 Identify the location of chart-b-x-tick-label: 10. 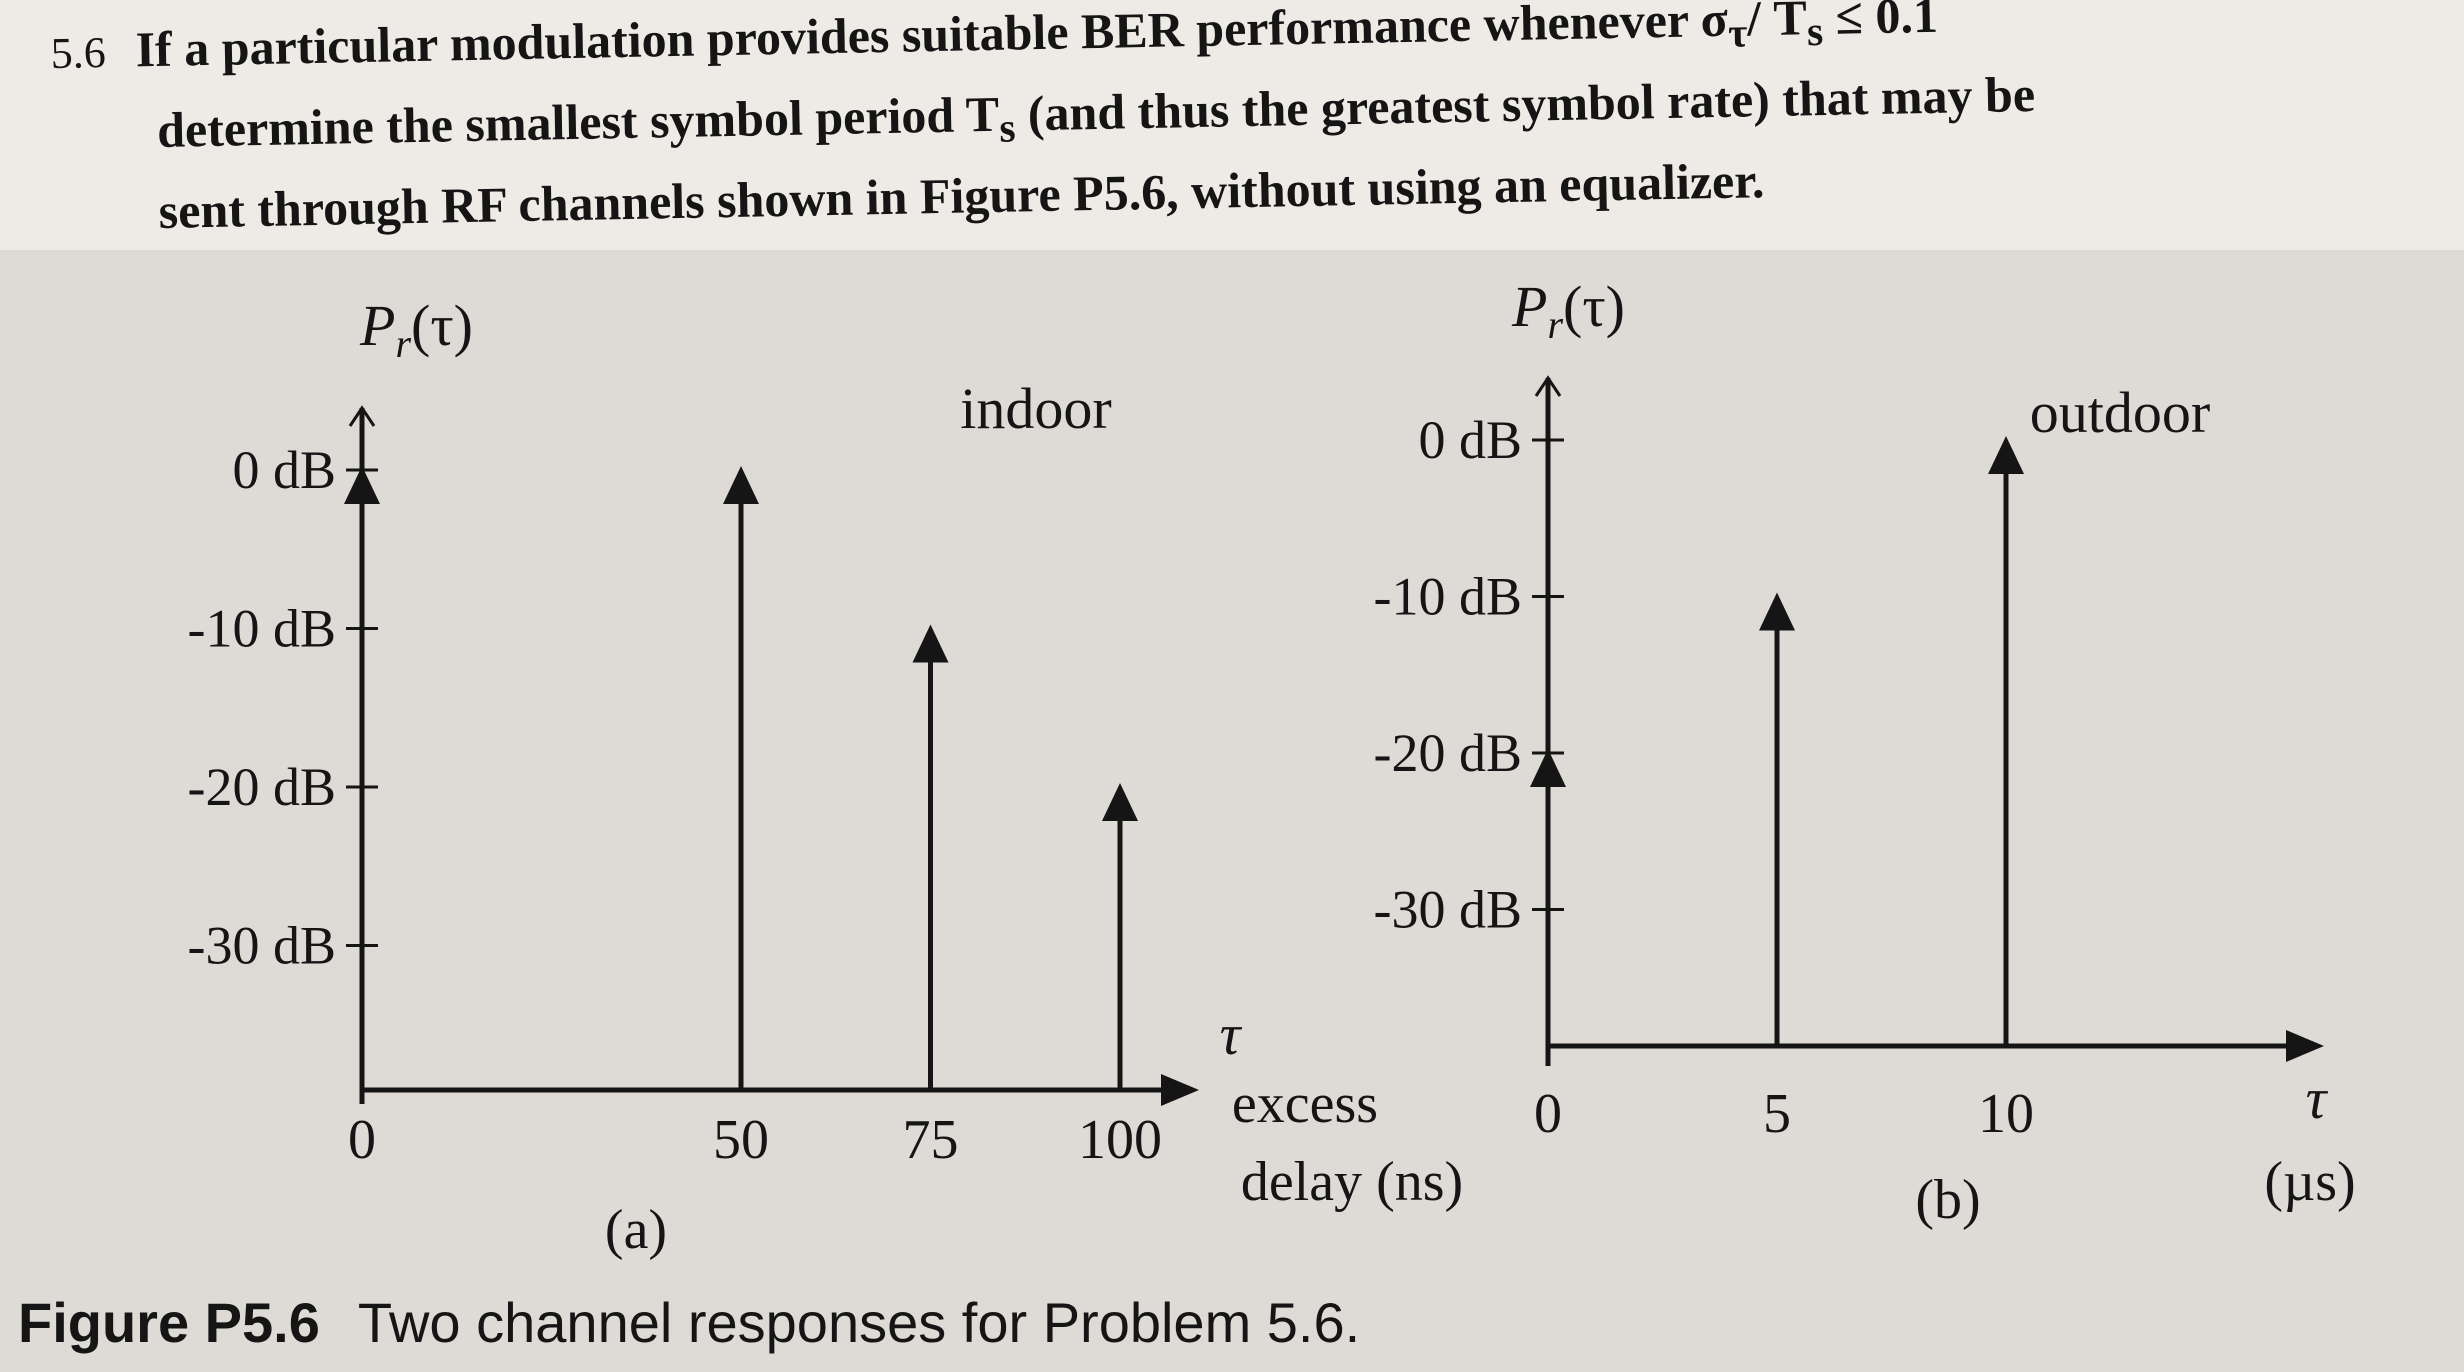
(2006, 1114).